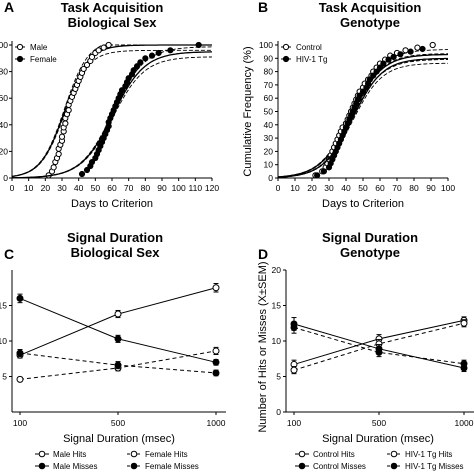 This screenshot has height=474, width=474. Describe the element at coordinates (69, 454) in the screenshot. I see `legend-label: Male Hits` at that location.